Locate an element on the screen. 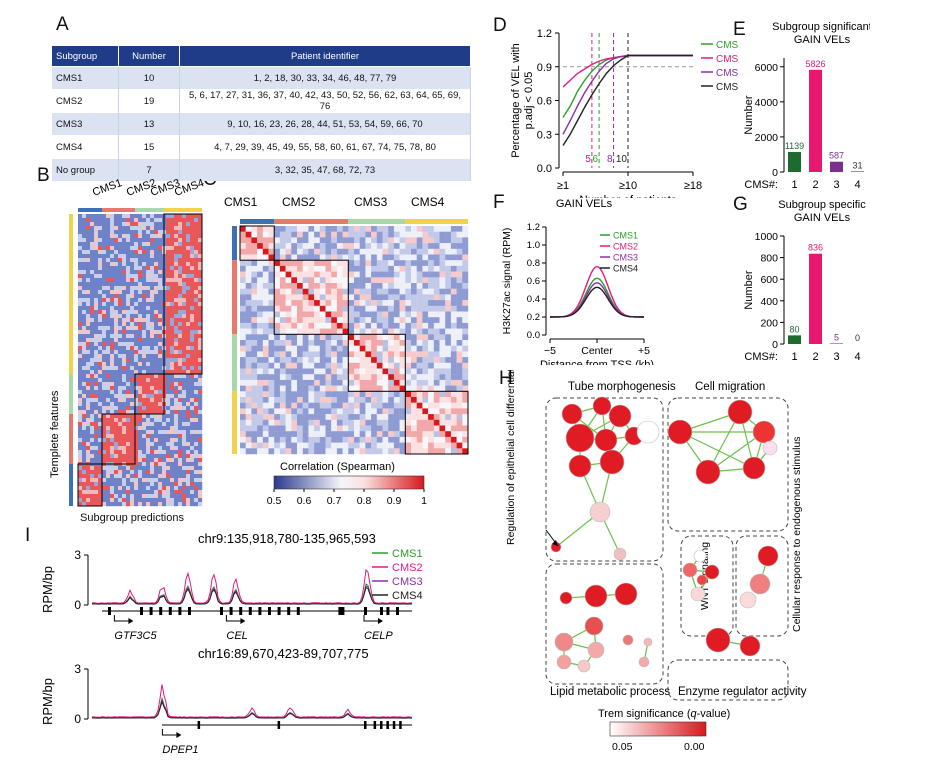 This screenshot has width=949, height=766. g-bar-value-label: 80 is located at coordinates (794, 329).